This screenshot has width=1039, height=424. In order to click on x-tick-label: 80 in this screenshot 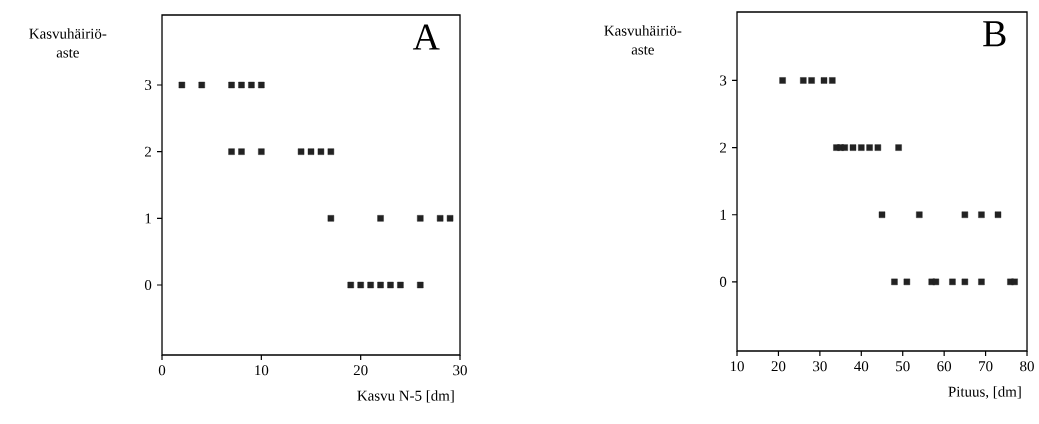, I will do `click(1027, 366)`.